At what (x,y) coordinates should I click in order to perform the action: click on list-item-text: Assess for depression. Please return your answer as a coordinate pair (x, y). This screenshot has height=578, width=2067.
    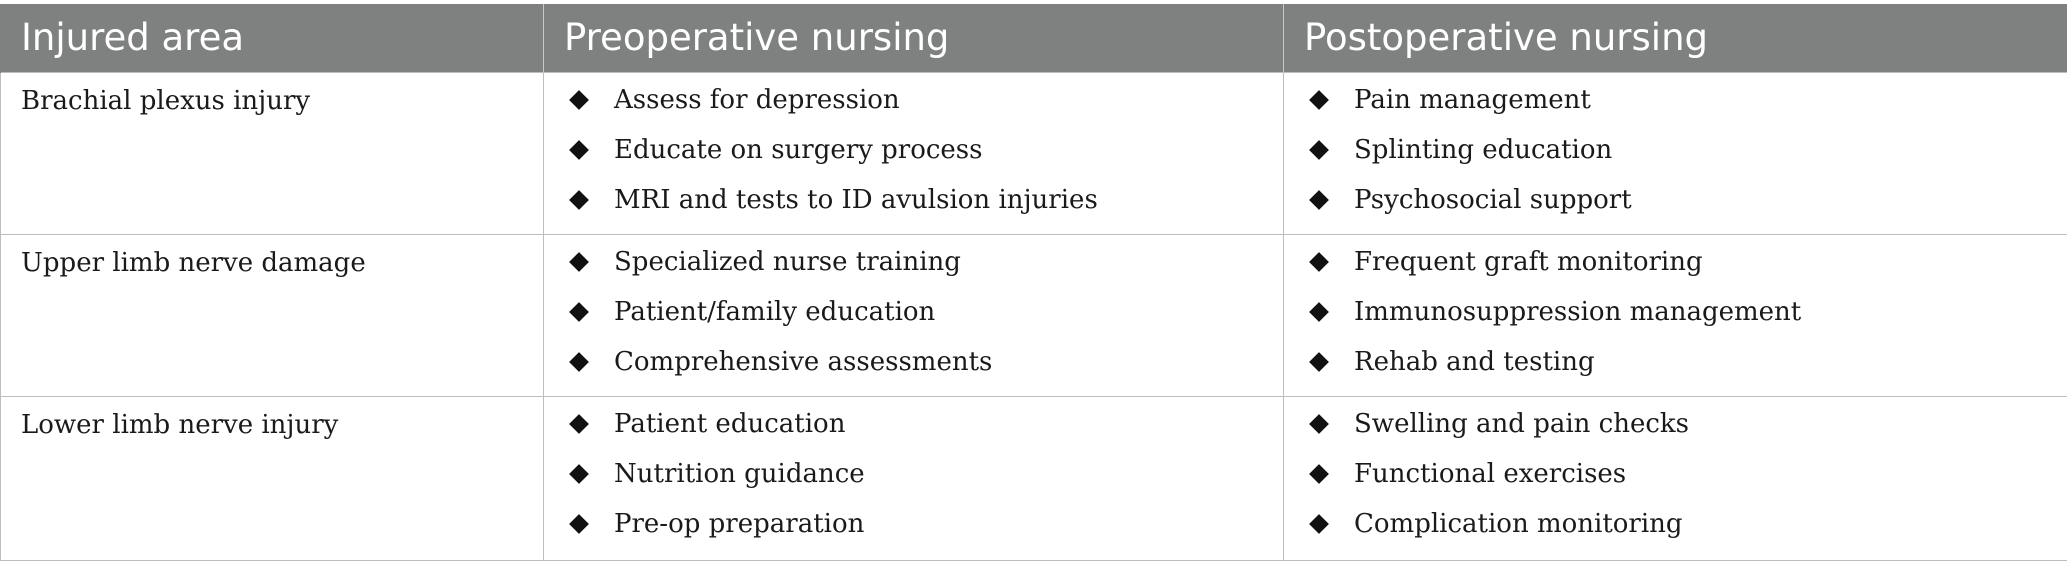
    Looking at the image, I should click on (757, 99).